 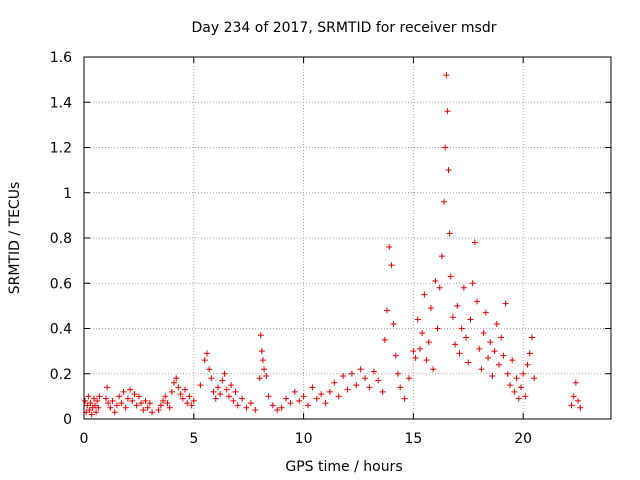 What do you see at coordinates (61, 58) in the screenshot?
I see `y-tick-label: 1.6` at bounding box center [61, 58].